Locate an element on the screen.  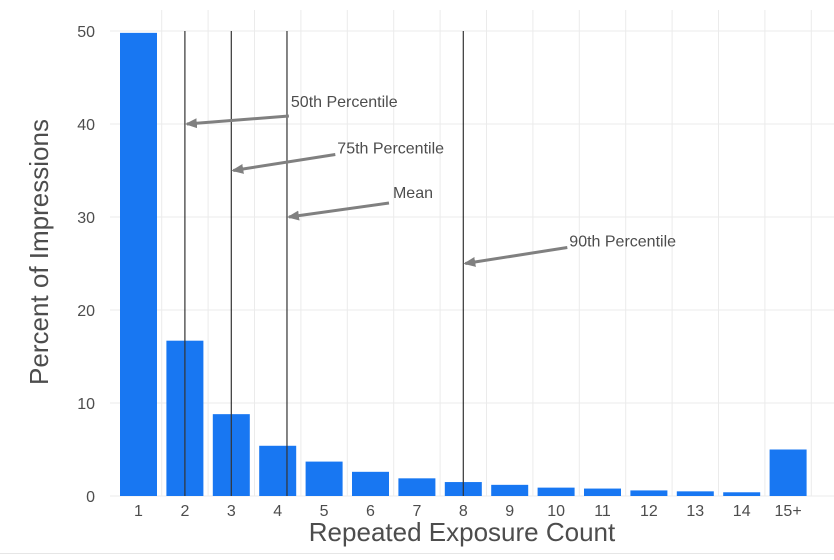
y-tick-label: 30 is located at coordinates (86, 218).